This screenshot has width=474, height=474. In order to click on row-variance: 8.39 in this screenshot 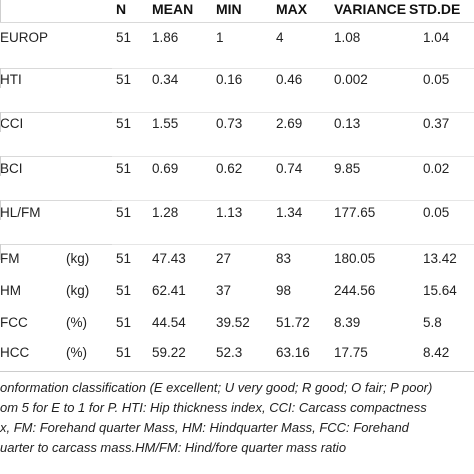, I will do `click(347, 322)`.